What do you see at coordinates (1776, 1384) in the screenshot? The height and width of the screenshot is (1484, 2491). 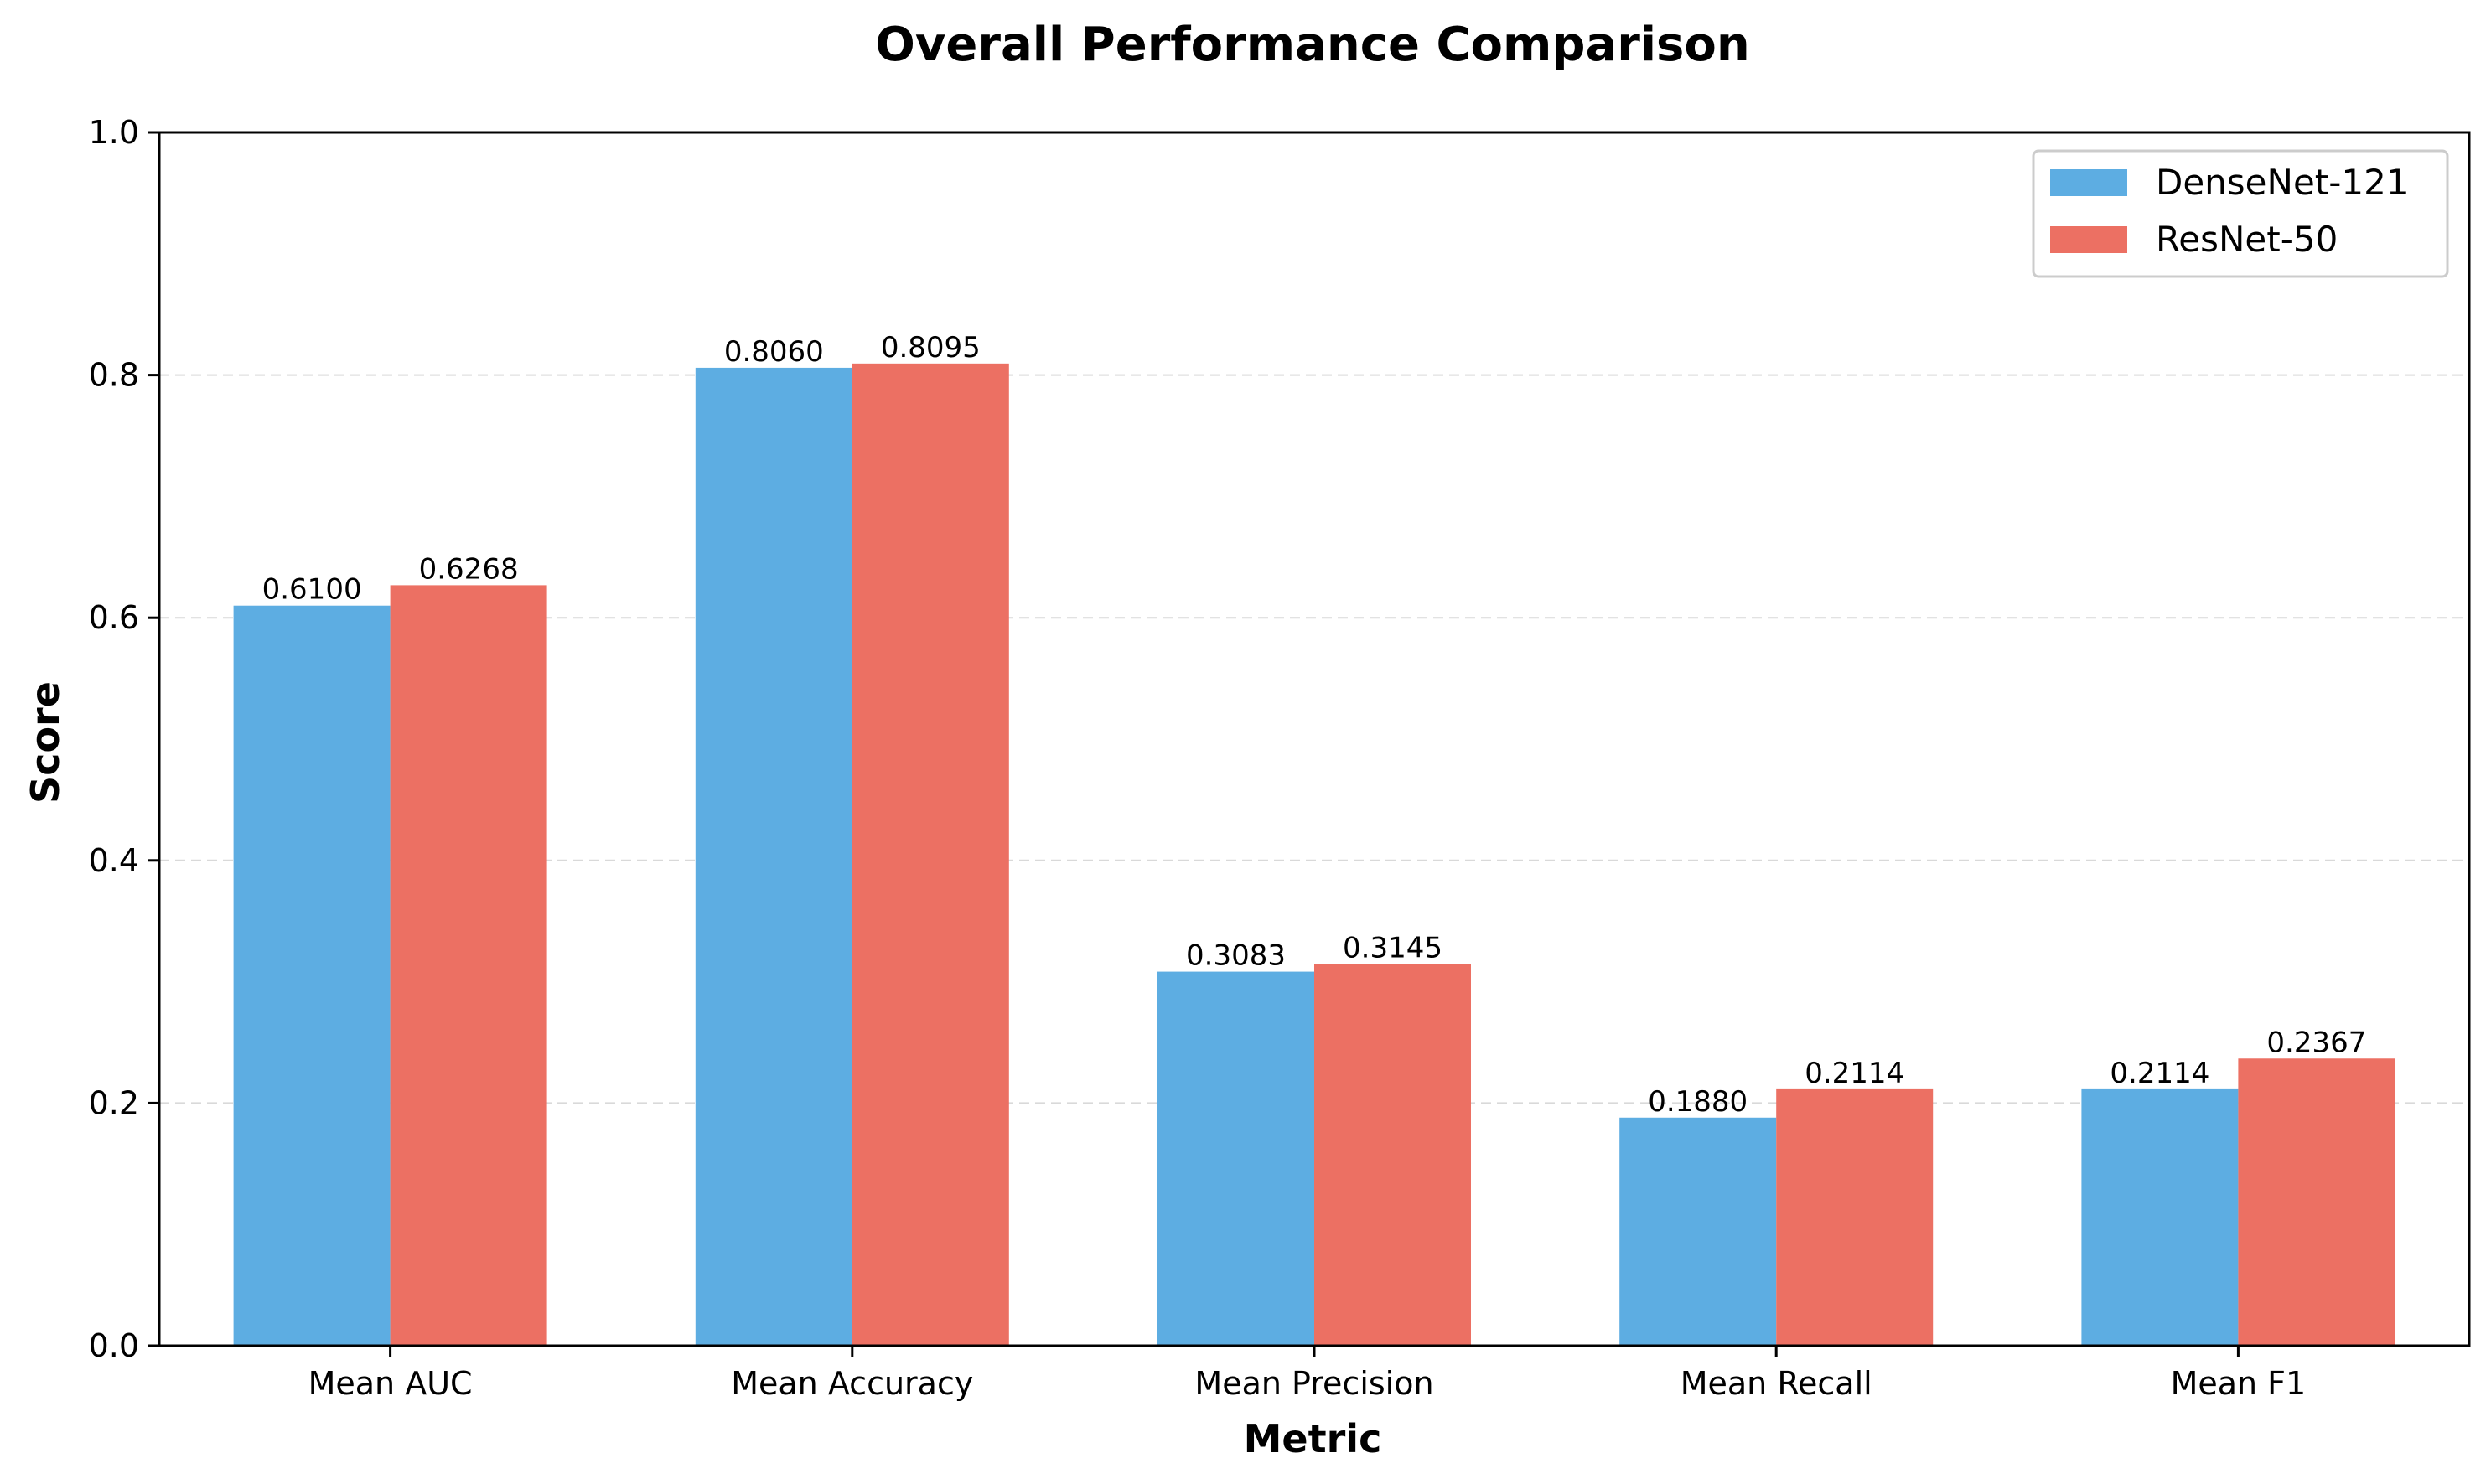 I see `x-tick-label-mean-recall: Mean Recall` at bounding box center [1776, 1384].